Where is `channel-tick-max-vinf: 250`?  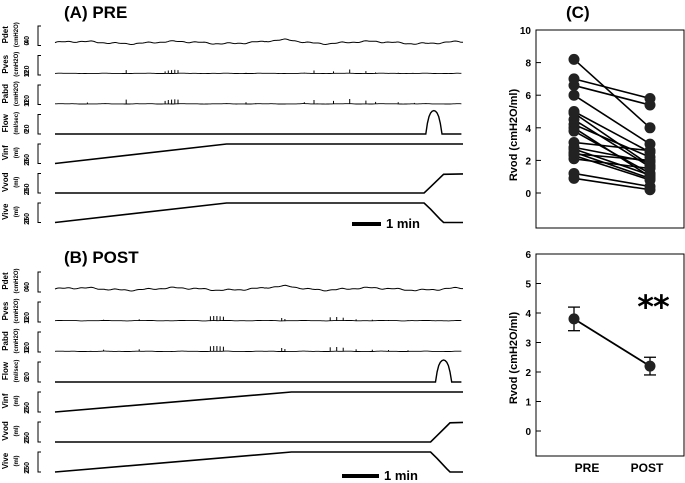
channel-tick-max-vinf: 250 is located at coordinates (27, 408).